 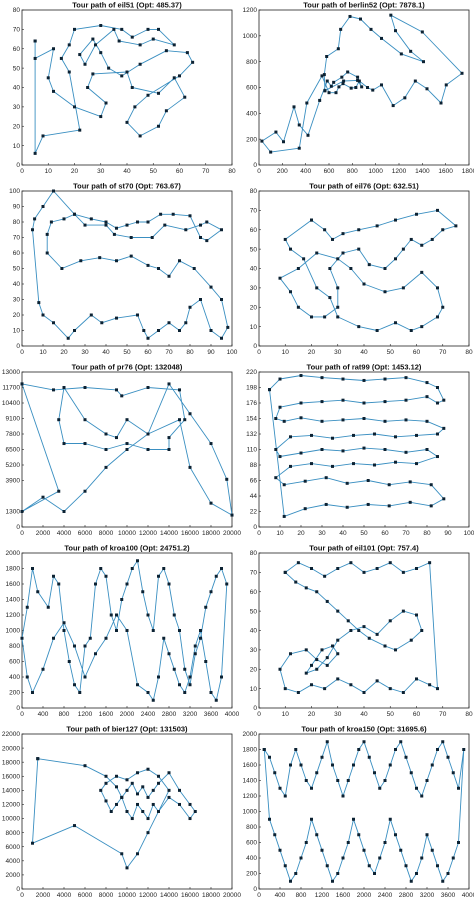 I want to click on y-tick-label: 40, so click(x=254, y=269).